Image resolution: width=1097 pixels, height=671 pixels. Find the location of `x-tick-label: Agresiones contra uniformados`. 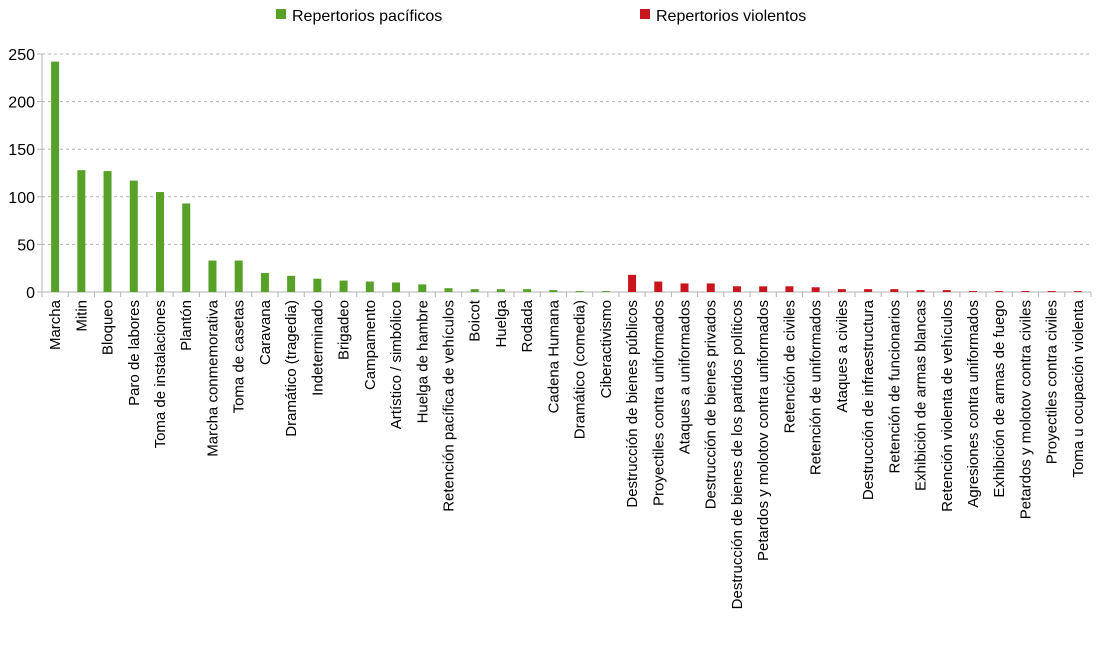

x-tick-label: Agresiones contra uniformados is located at coordinates (973, 404).